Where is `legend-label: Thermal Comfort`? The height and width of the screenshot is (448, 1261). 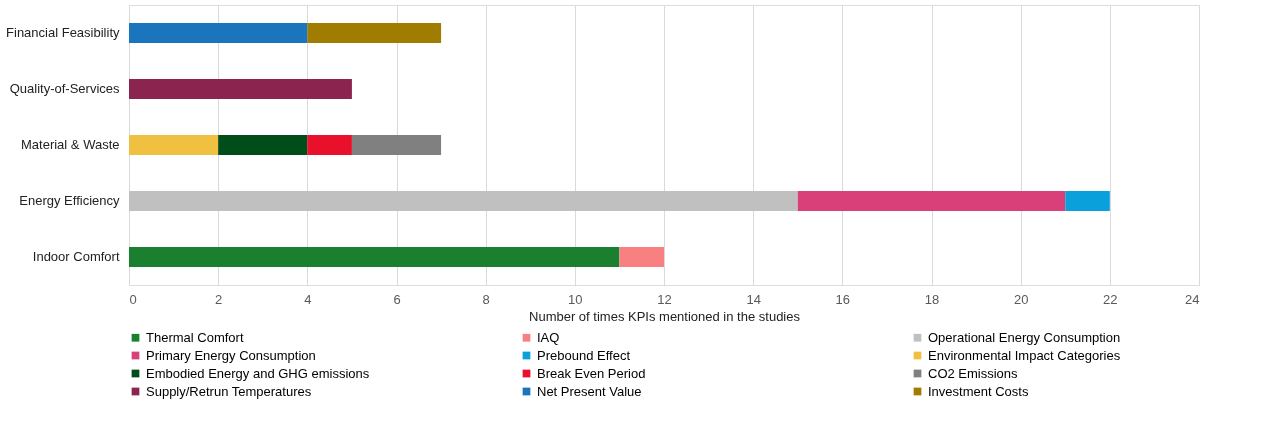 legend-label: Thermal Comfort is located at coordinates (195, 337).